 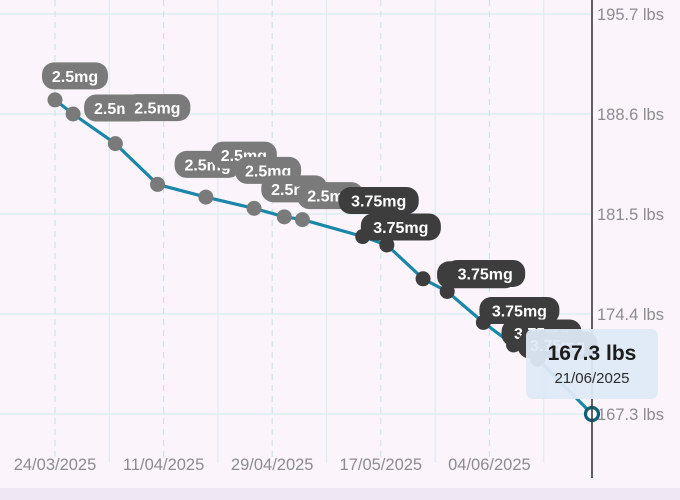 I want to click on x-tick-label: 11/04/2025, so click(x=163, y=465).